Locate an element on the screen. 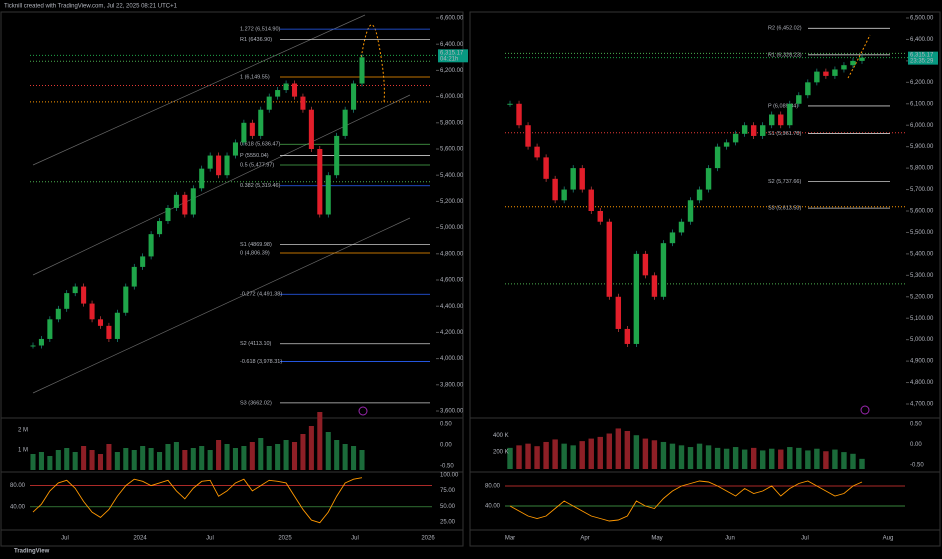  pivot-label: -0.618 (3,978.31) is located at coordinates (261, 362).